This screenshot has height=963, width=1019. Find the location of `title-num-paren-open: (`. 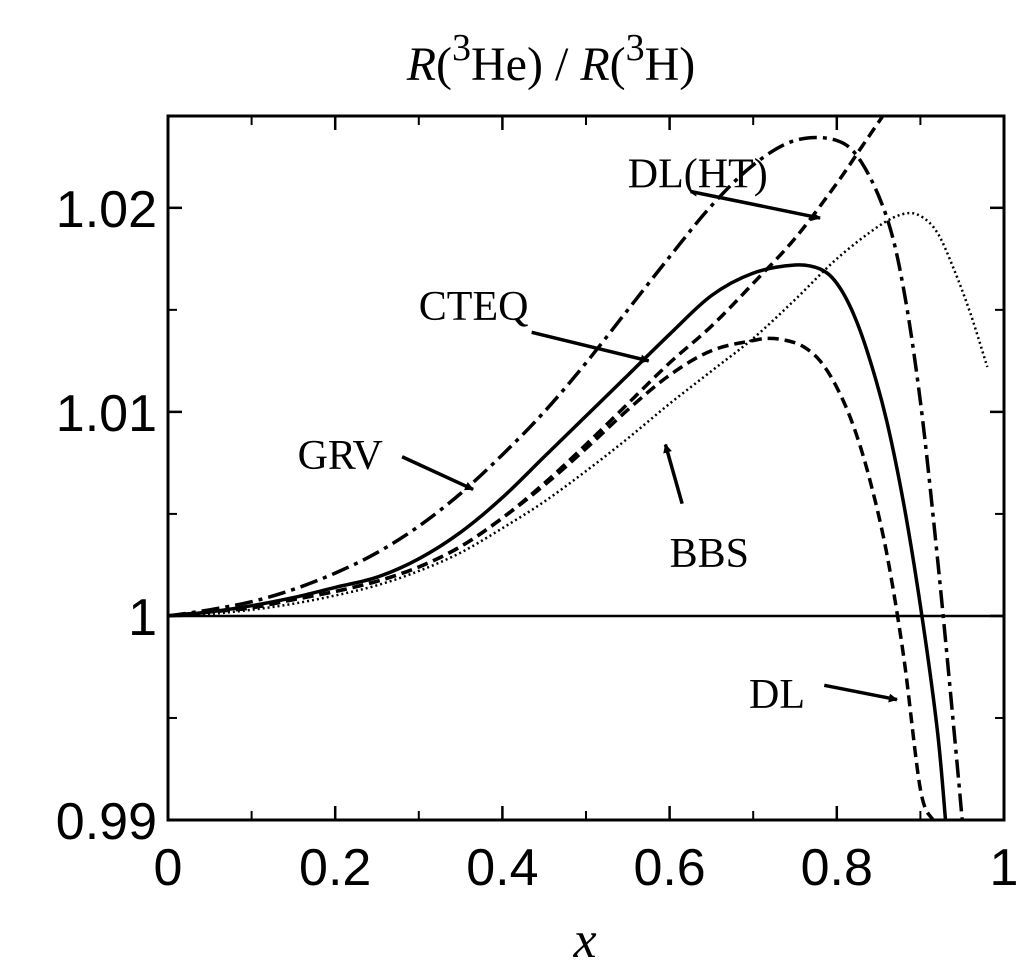

title-num-paren-open: ( is located at coordinates (444, 64).